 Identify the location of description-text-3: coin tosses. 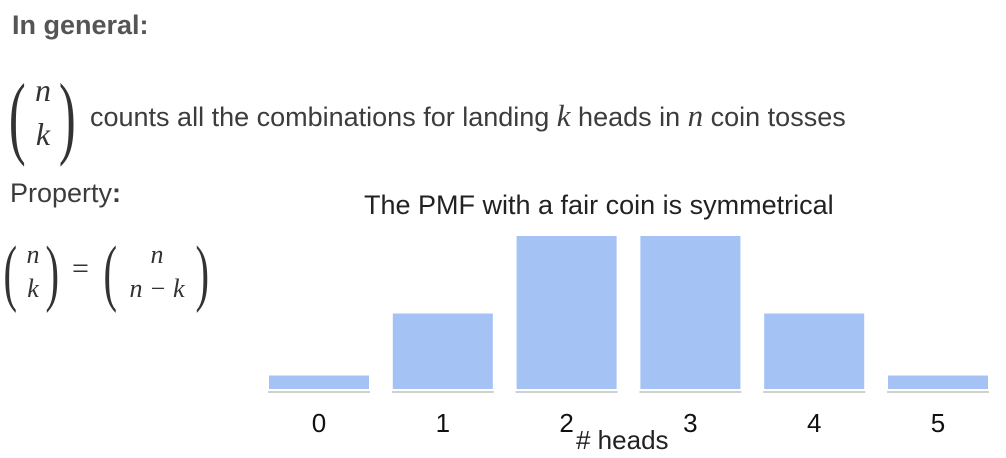
(774, 117).